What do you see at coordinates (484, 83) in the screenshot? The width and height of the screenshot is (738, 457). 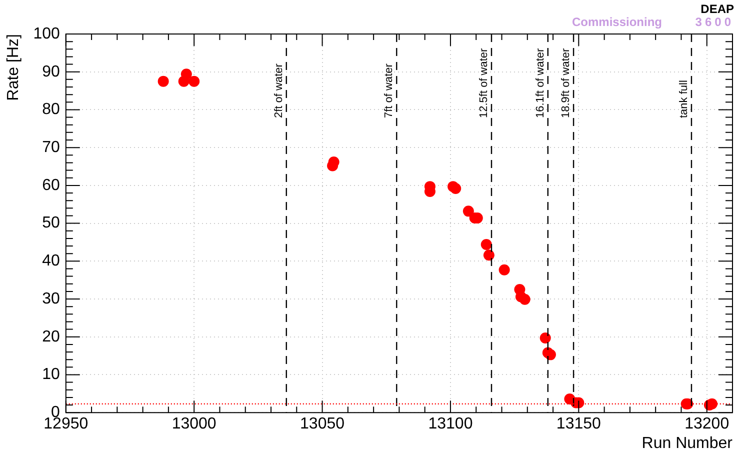 I see `ref-line-label: 12.5ft of water` at bounding box center [484, 83].